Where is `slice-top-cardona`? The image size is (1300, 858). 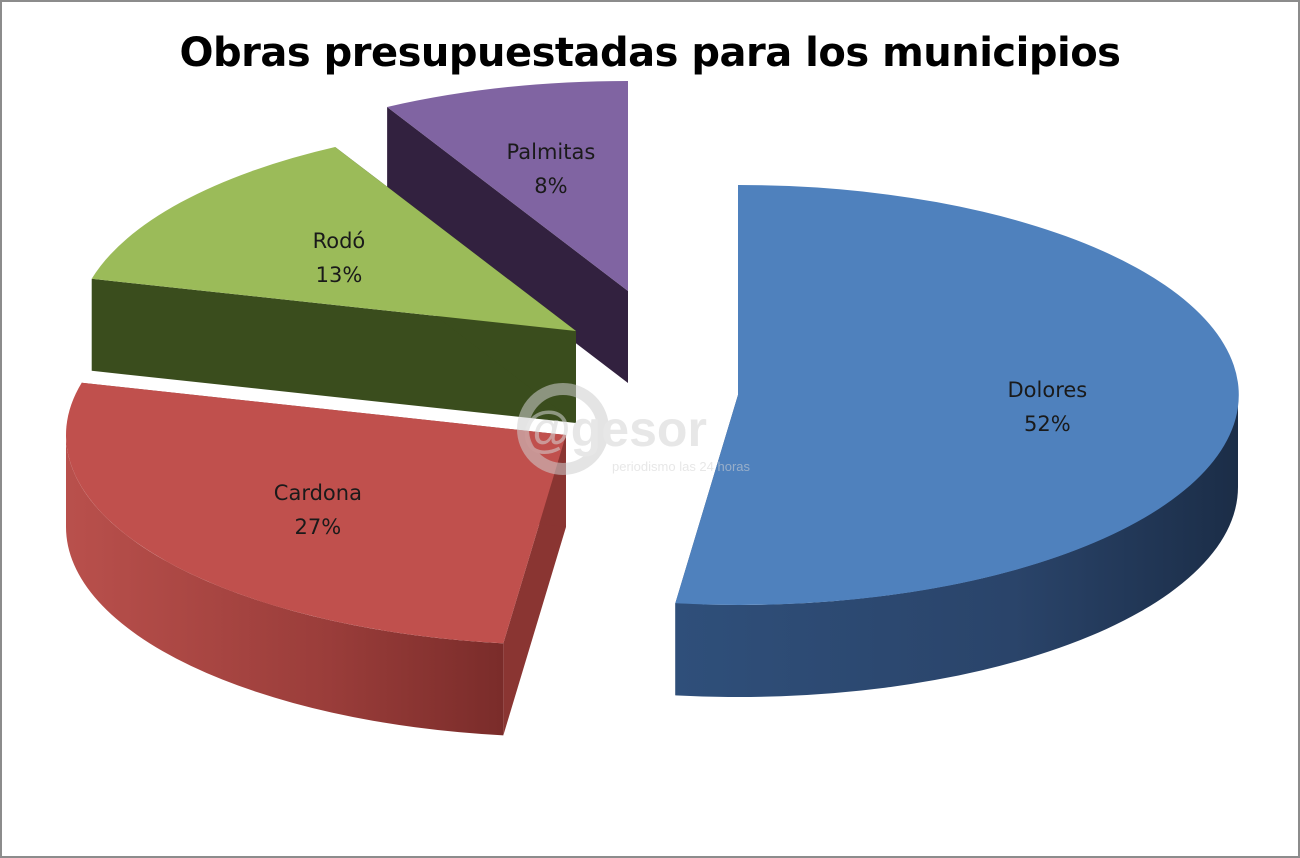
slice-top-cardona is located at coordinates (316, 513).